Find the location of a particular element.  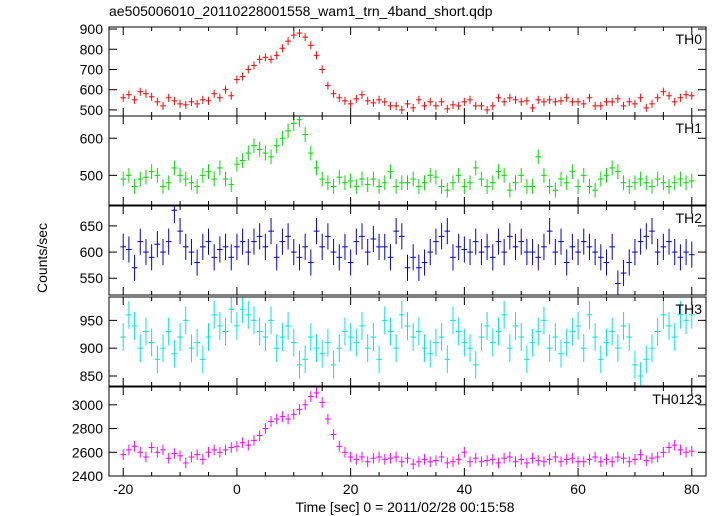

y-tick-label: 2800 is located at coordinates (87, 429).